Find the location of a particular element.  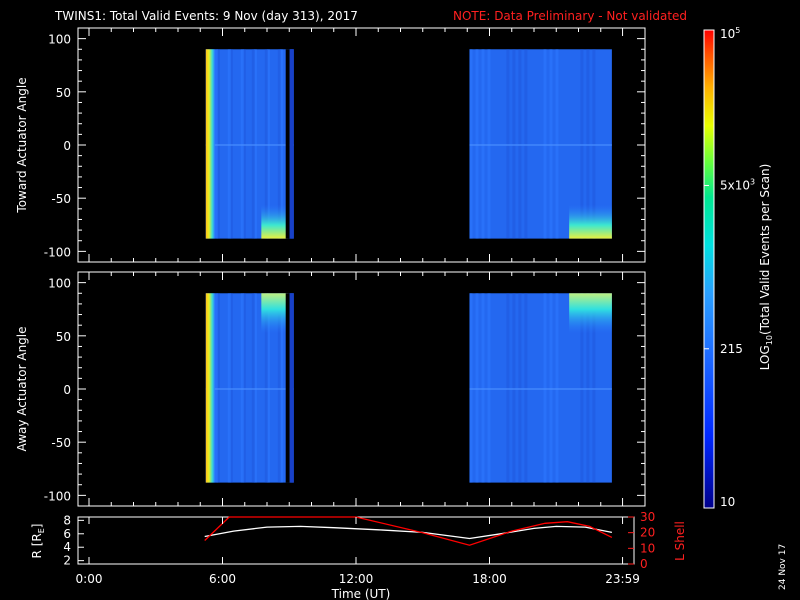

date-stamp: 24 Nov 17 is located at coordinates (783, 567).